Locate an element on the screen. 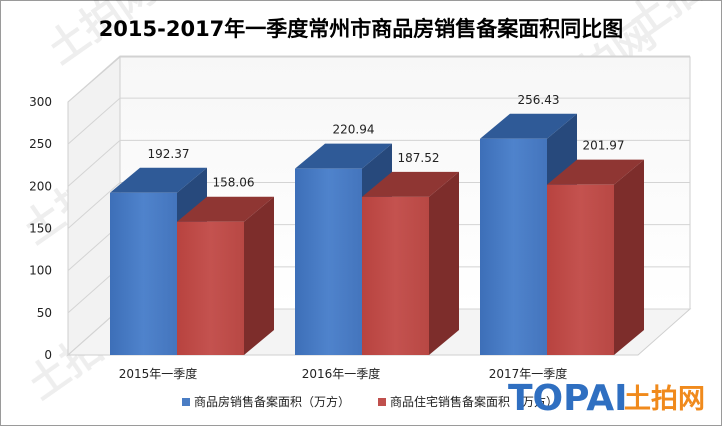  x-tick-label: 2016年一季度 is located at coordinates (341, 373).